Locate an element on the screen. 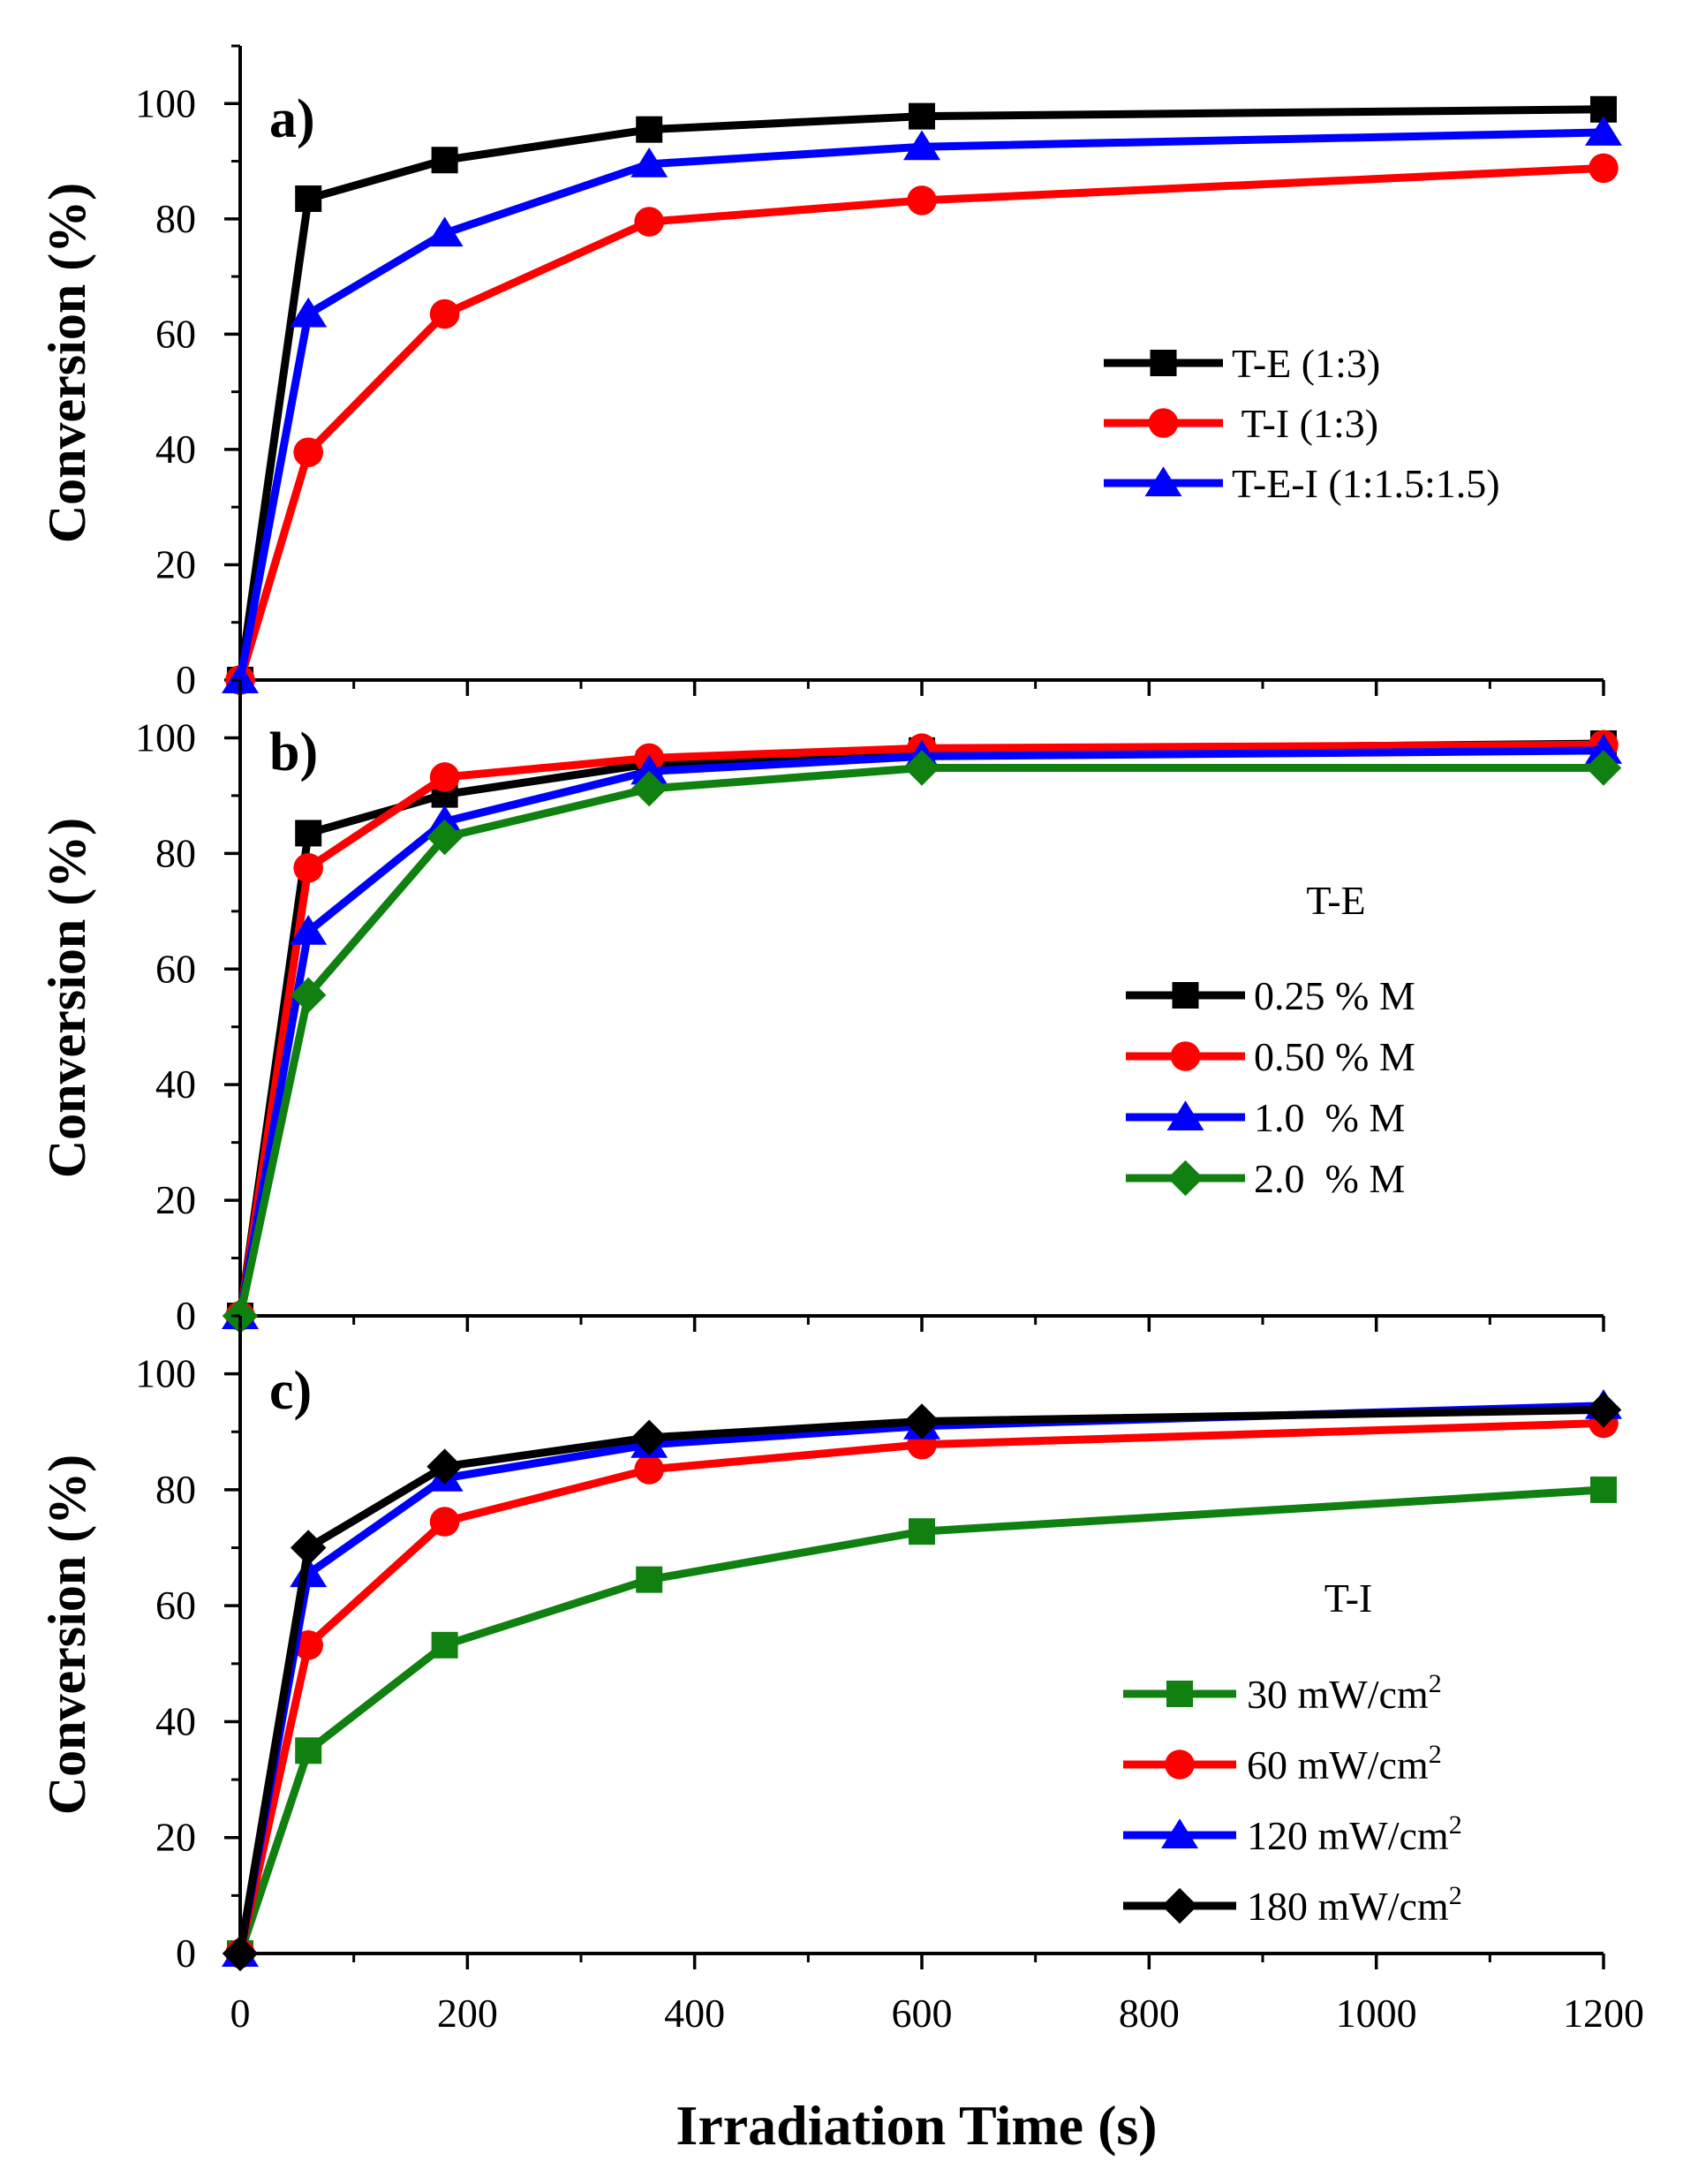 Image resolution: width=1683 pixels, height=2184 pixels. legend-title: T-I is located at coordinates (1349, 1598).